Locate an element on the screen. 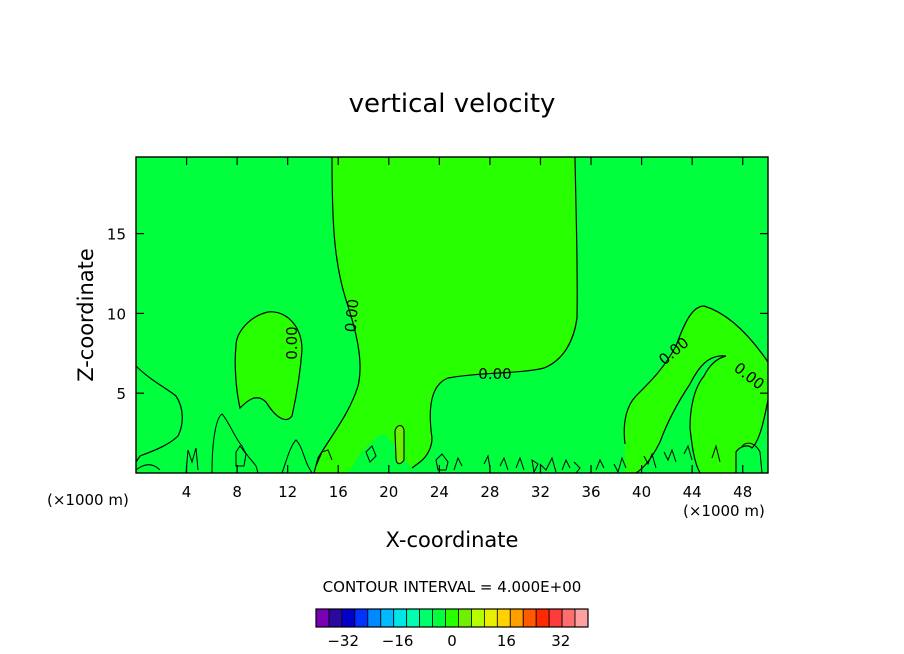  contour-line-left-edge is located at coordinates (159, 414).